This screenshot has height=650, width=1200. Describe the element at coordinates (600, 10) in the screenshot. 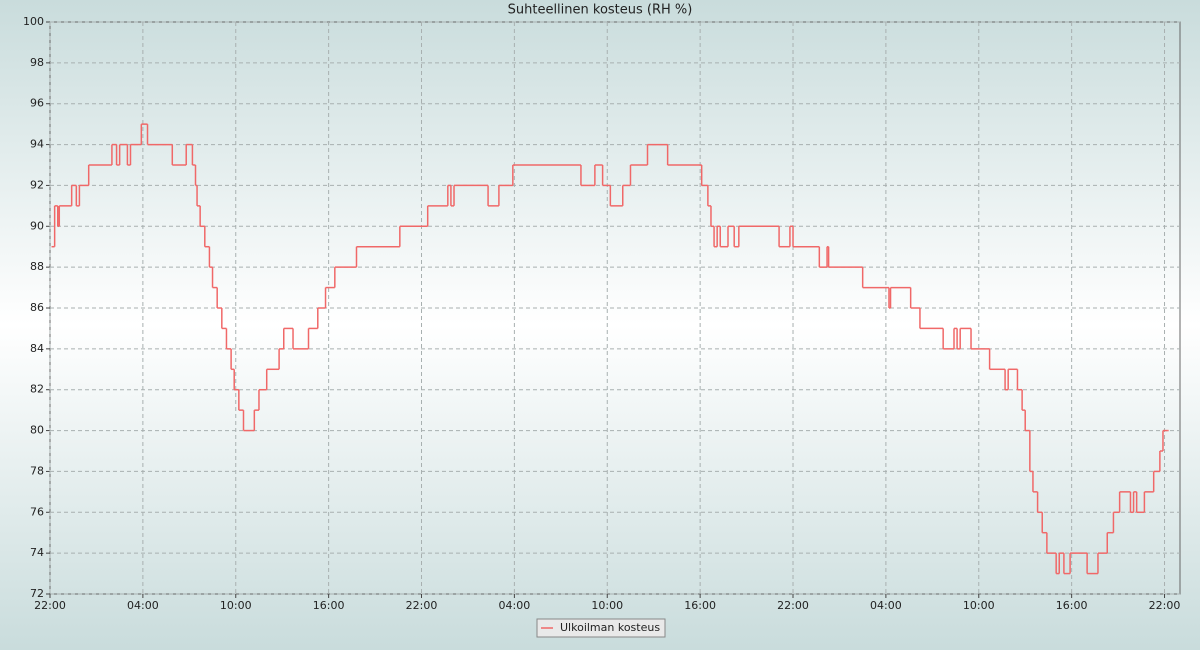

I see `chart-title: Suhteellinen kosteus (RH %)` at that location.